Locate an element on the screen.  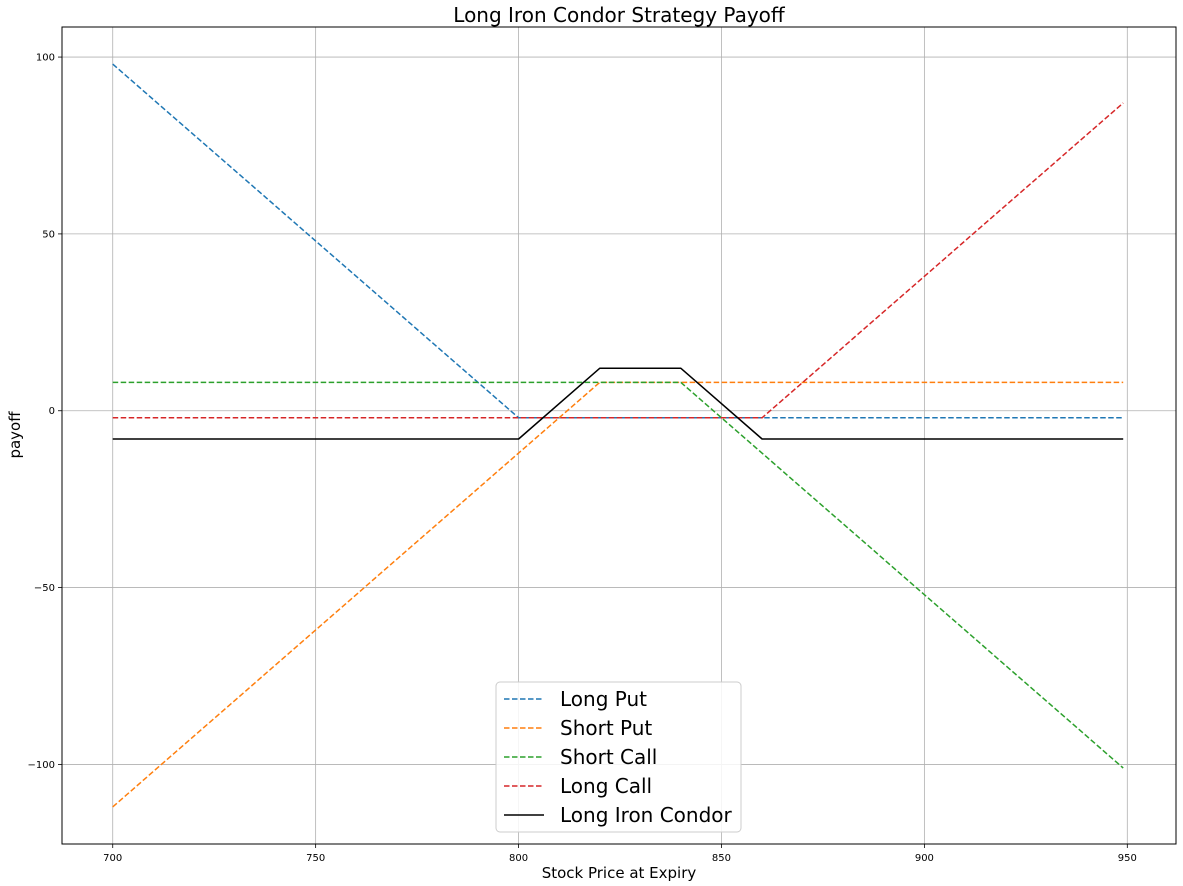
chart-title: Long Iron Condor Strategy Payoff is located at coordinates (619, 15).